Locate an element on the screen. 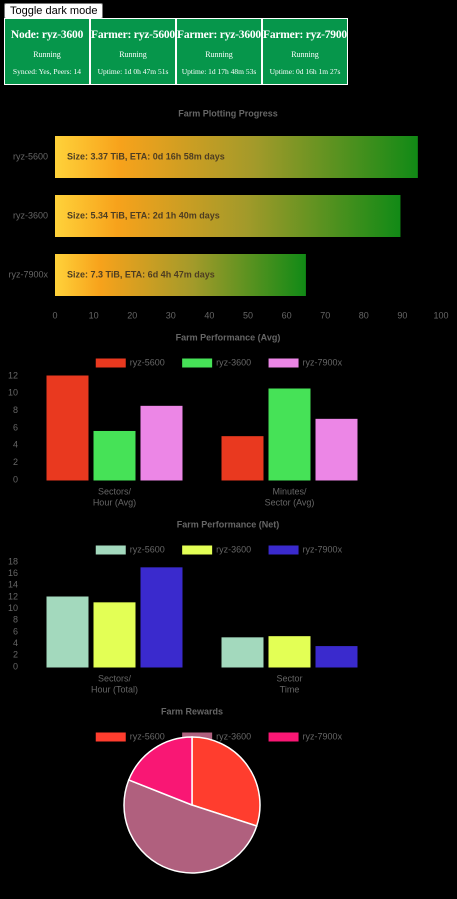 This screenshot has height=899, width=457. x-tick-label: 0 is located at coordinates (54, 315).